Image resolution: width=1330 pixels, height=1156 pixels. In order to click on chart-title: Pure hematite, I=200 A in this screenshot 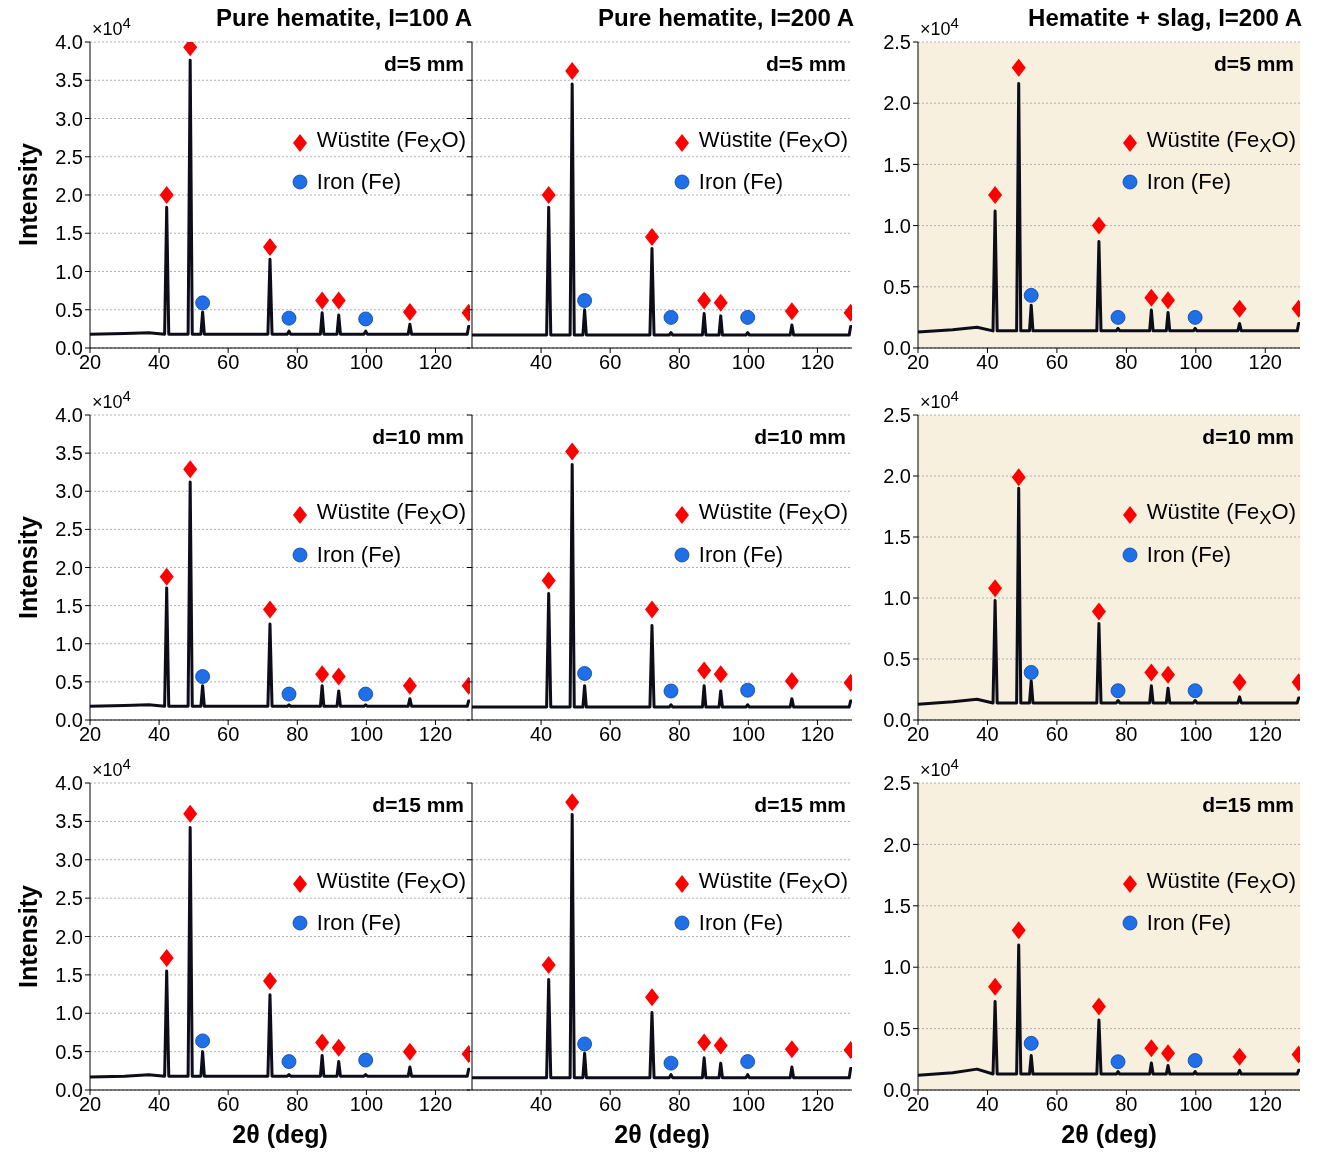, I will do `click(726, 18)`.